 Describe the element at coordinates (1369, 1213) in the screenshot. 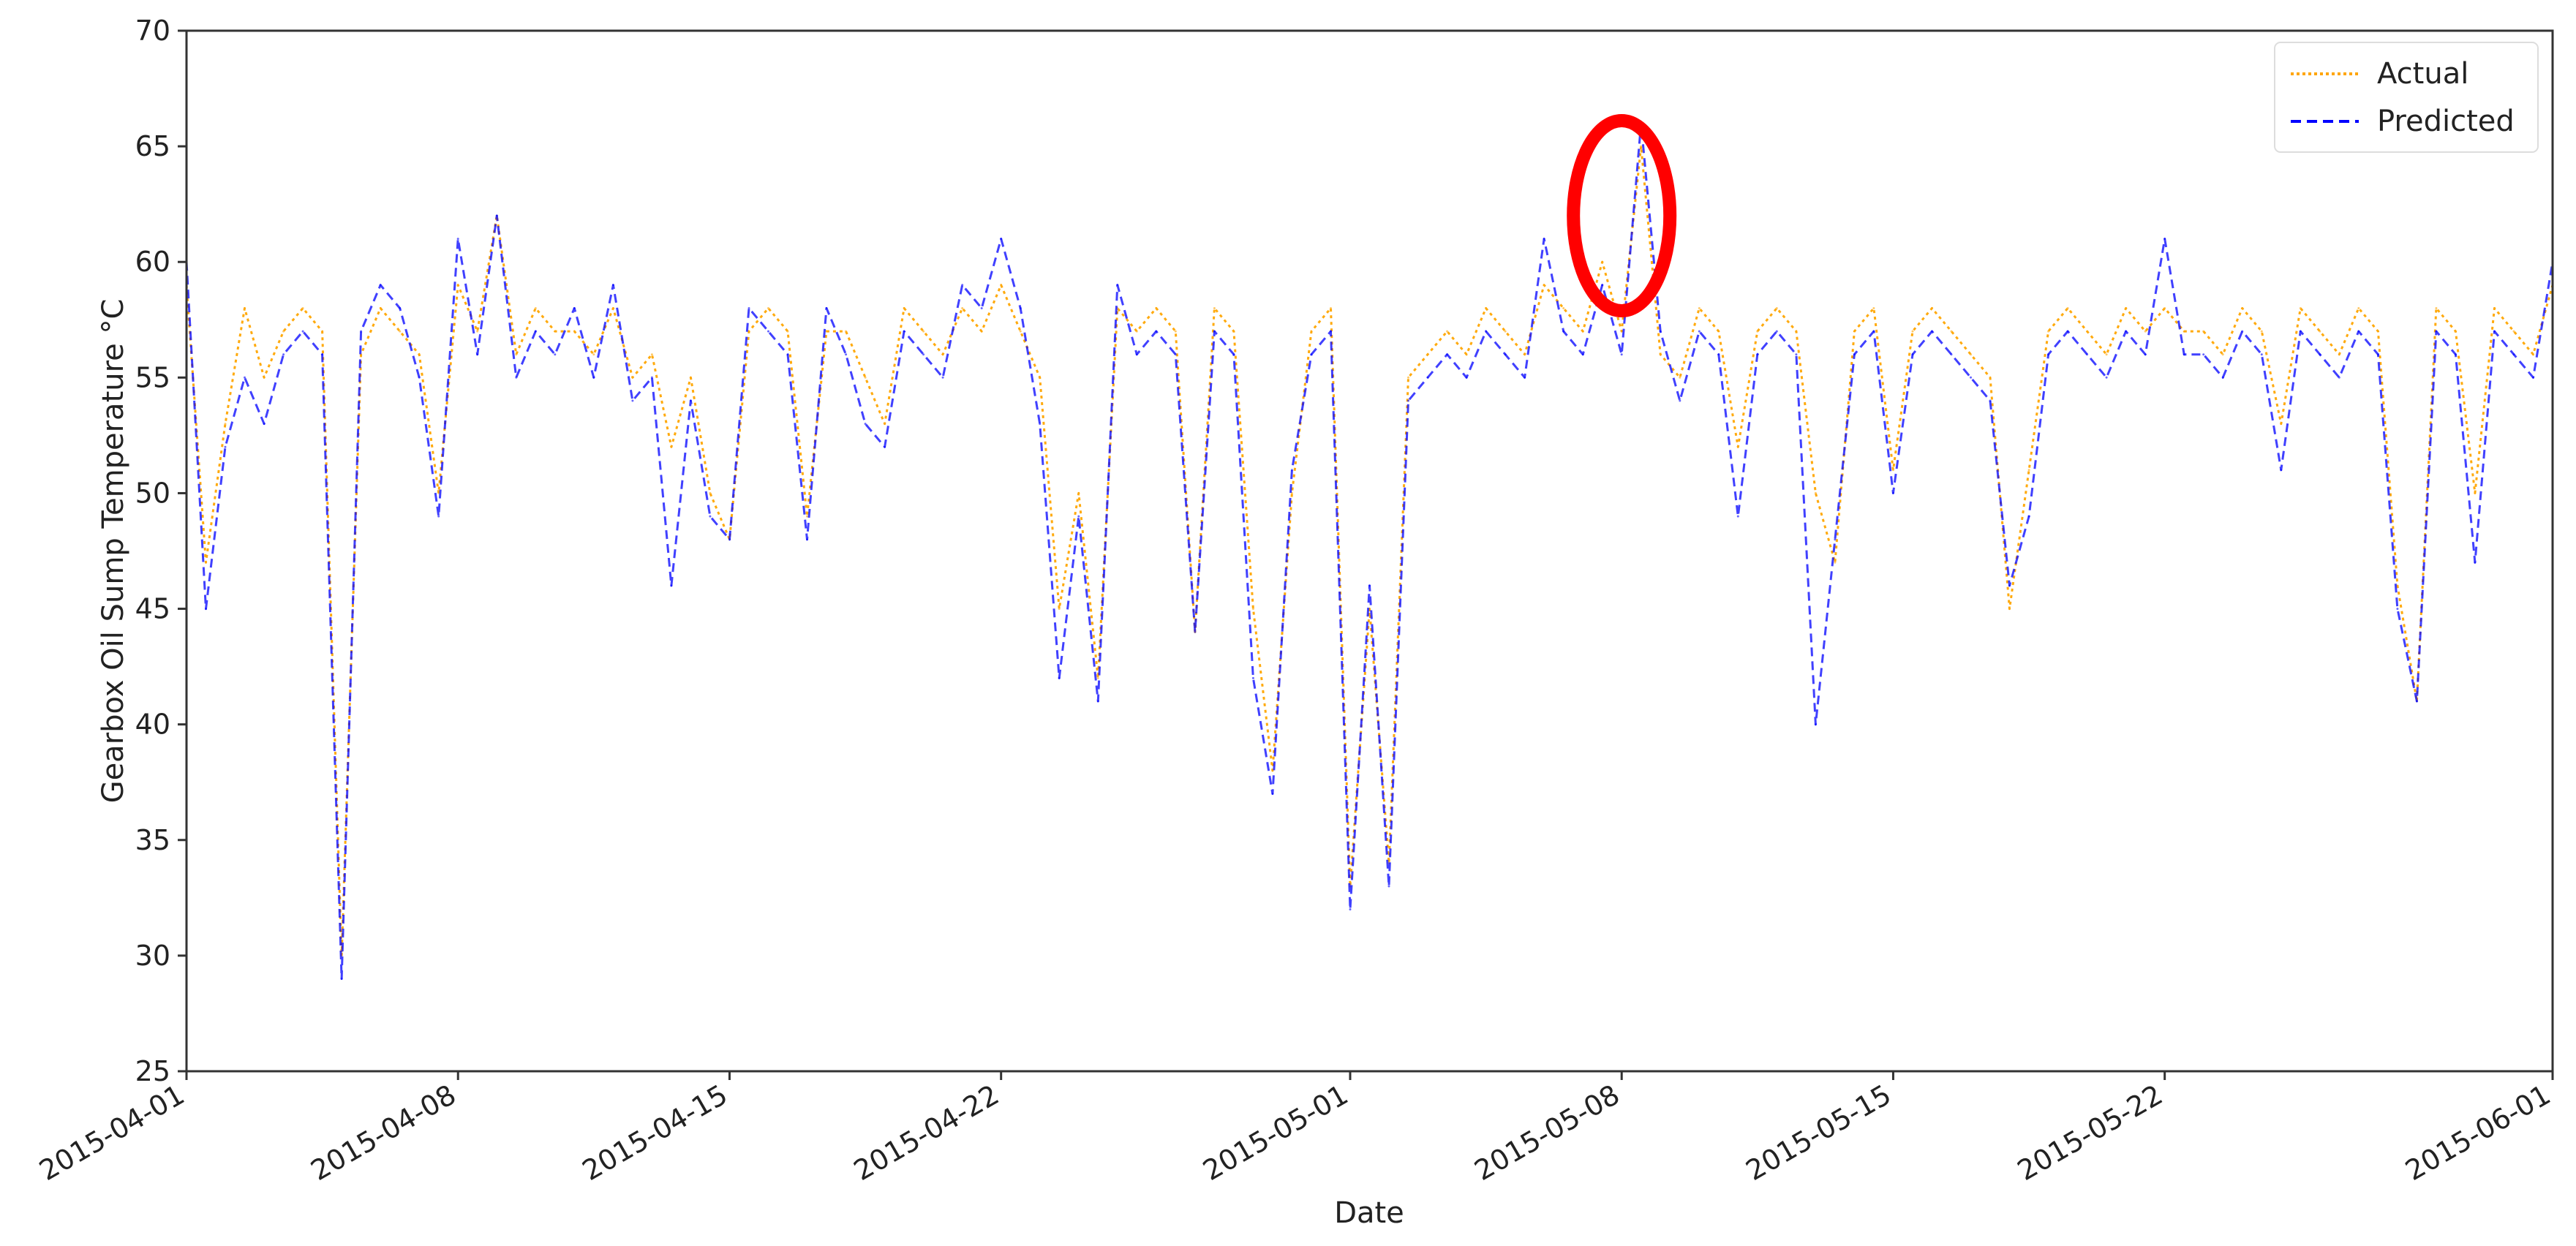

I see `x-axis-label: Date` at that location.